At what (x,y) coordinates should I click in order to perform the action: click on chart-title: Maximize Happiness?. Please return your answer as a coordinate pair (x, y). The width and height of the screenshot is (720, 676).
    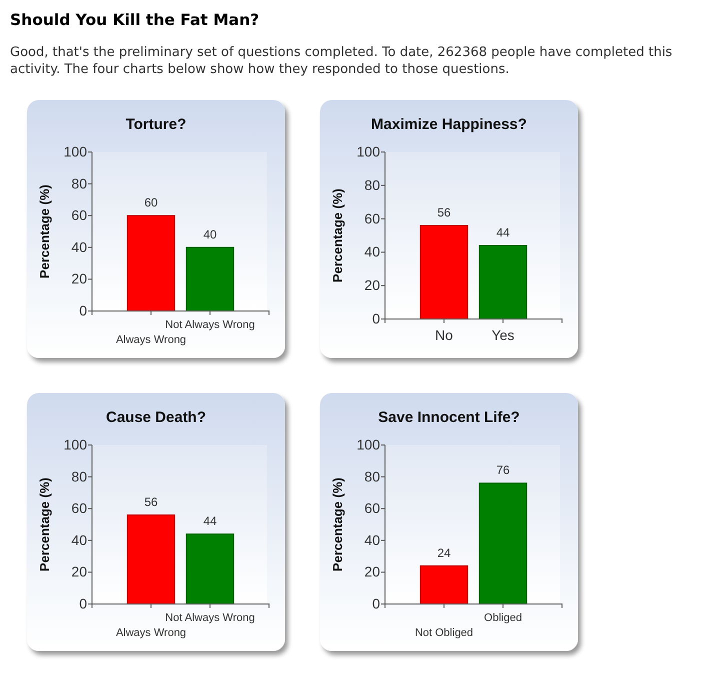
    Looking at the image, I should click on (449, 124).